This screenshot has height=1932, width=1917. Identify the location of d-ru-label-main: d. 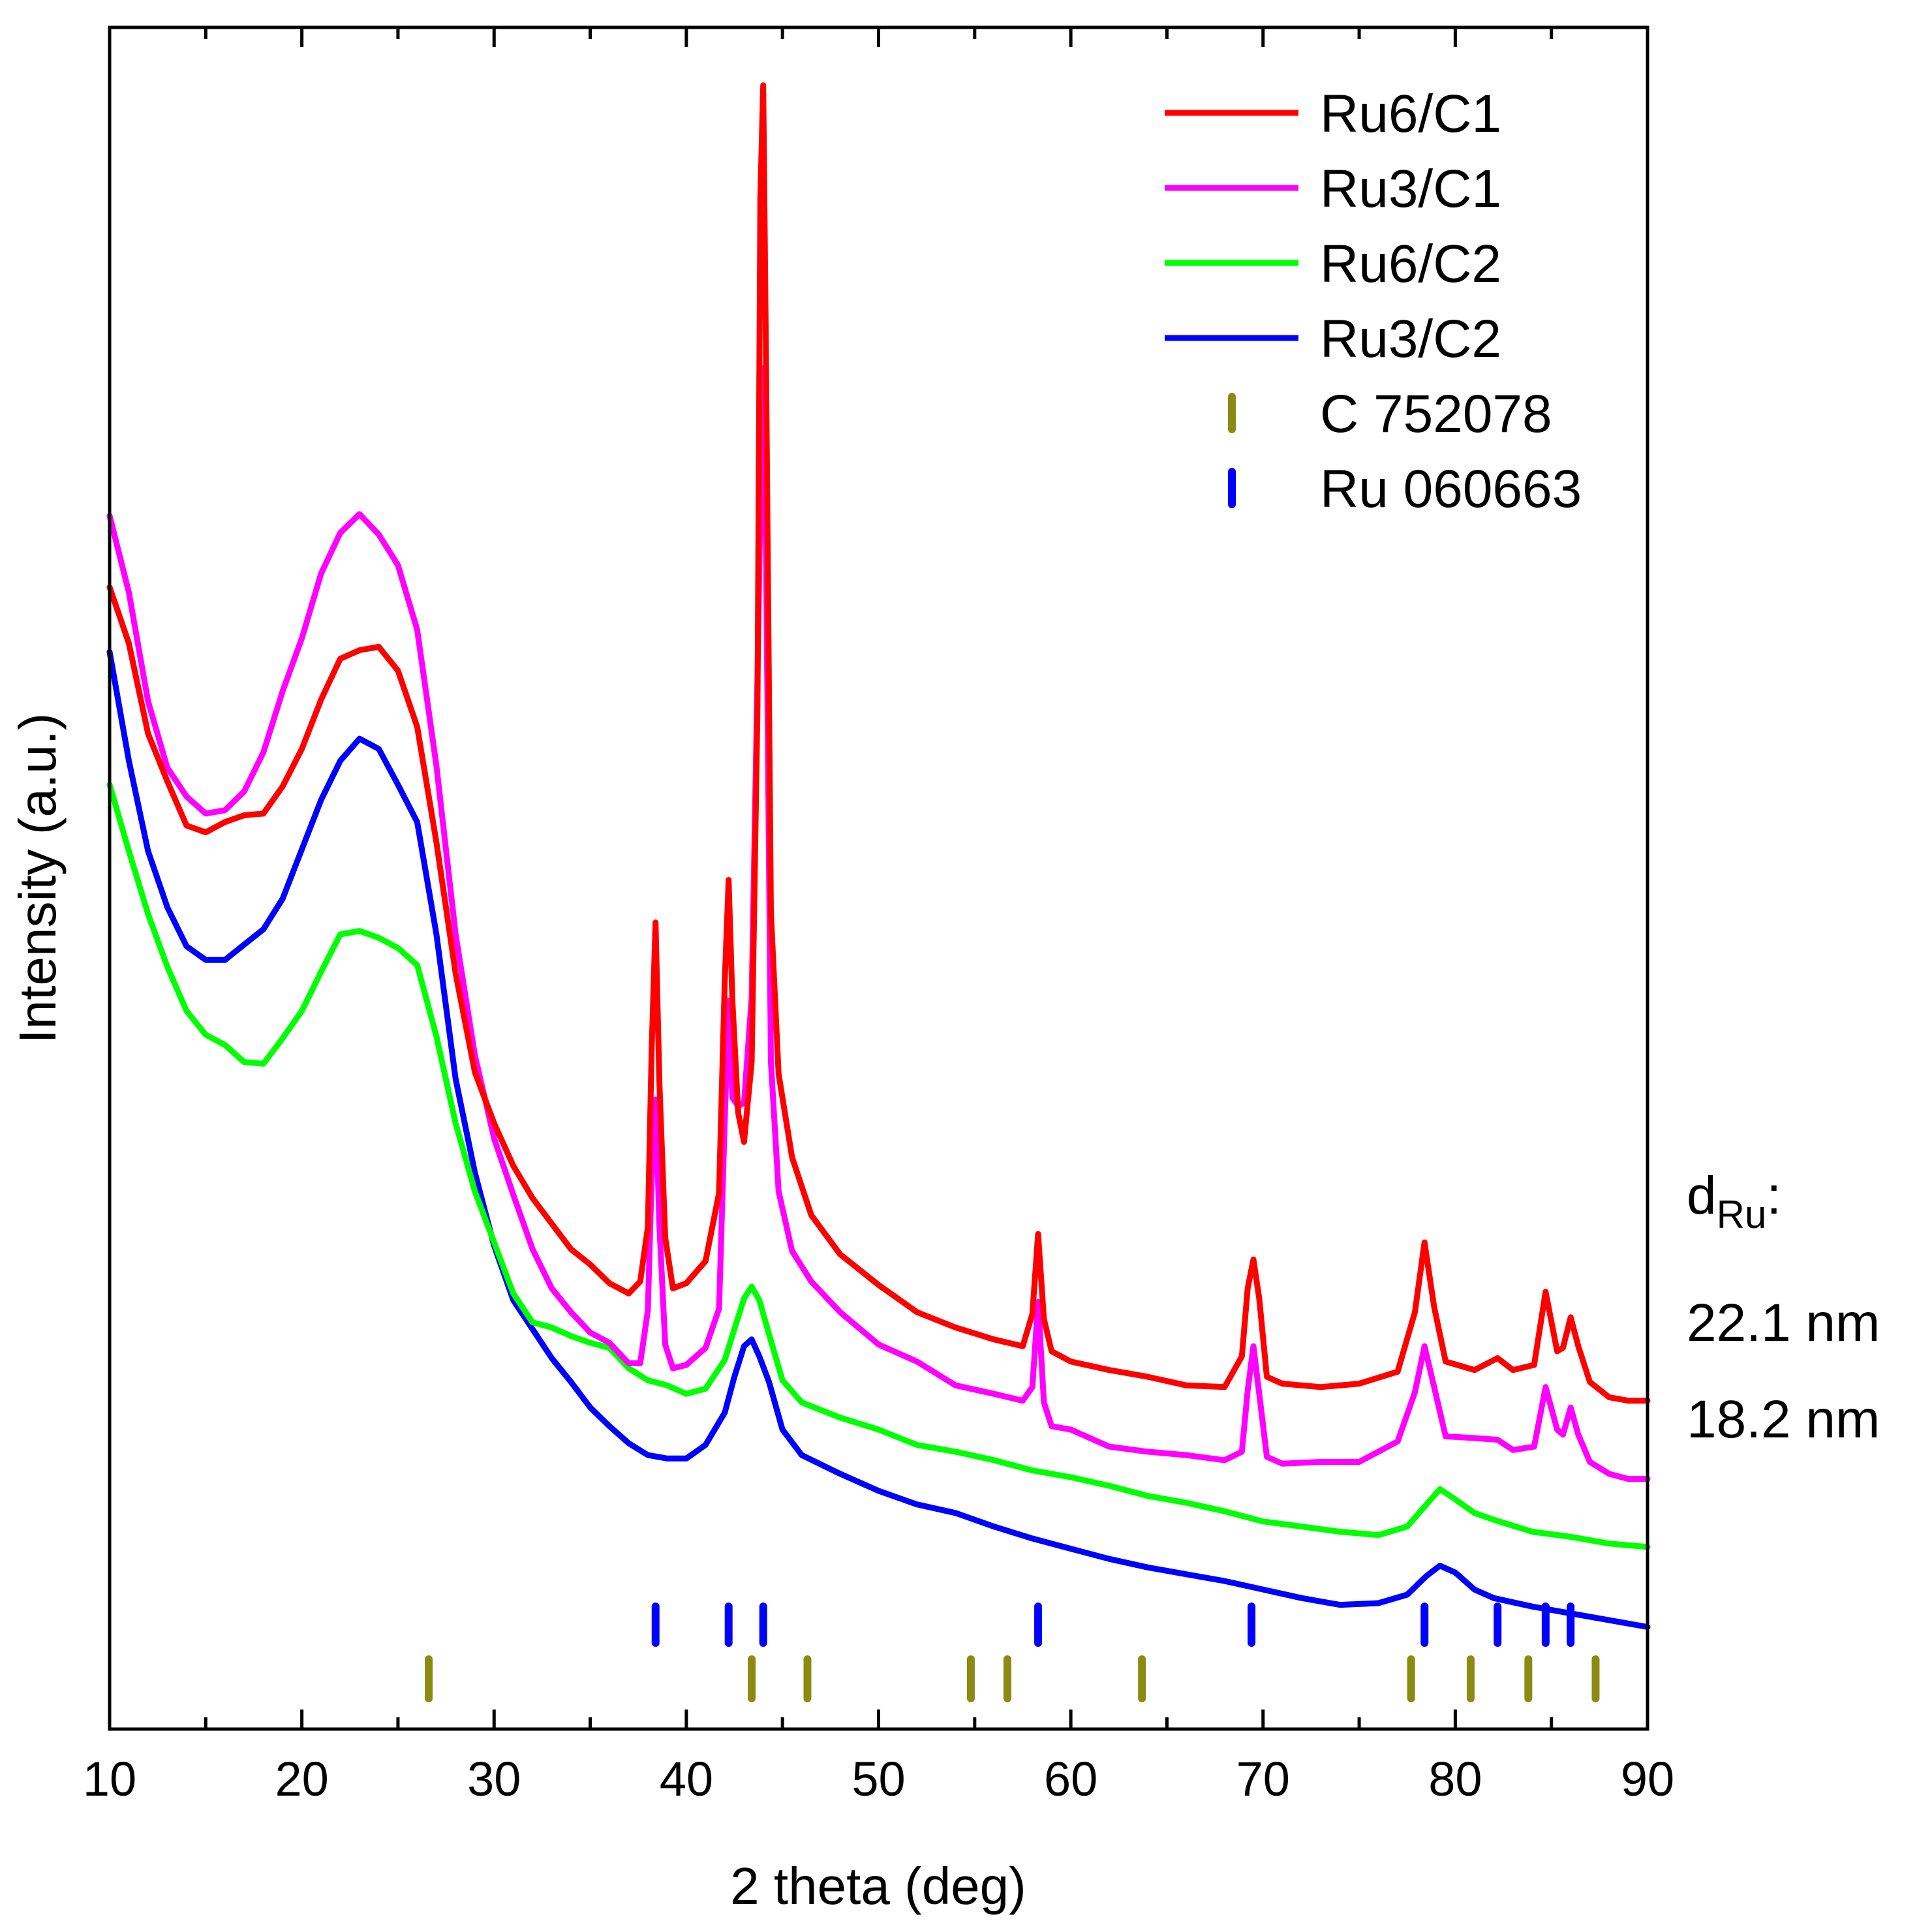
(1702, 1195).